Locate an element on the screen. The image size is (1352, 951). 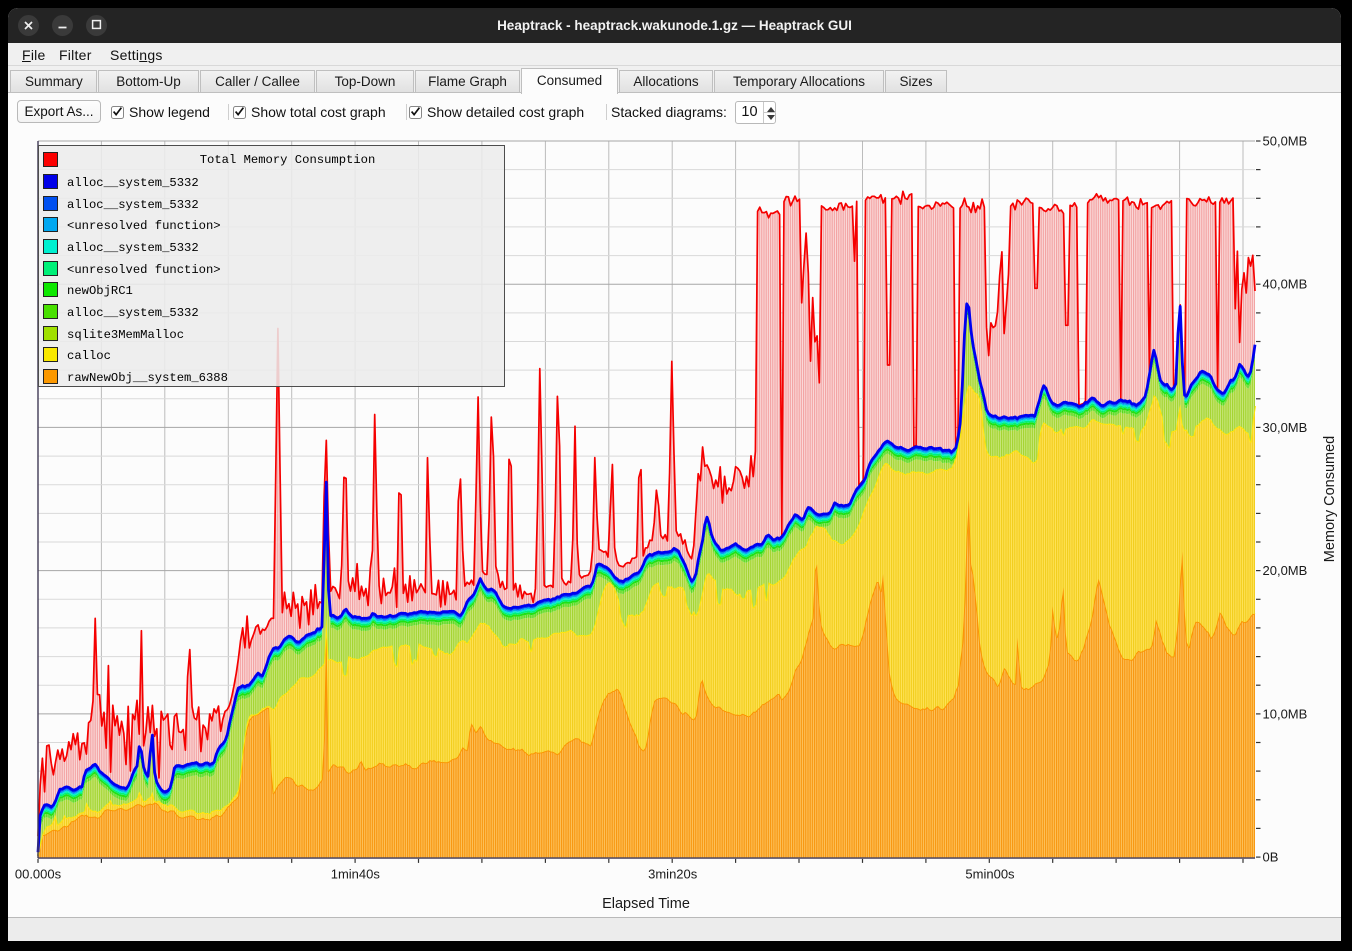
svg-text: 50,0MB is located at coordinates (1285, 141).